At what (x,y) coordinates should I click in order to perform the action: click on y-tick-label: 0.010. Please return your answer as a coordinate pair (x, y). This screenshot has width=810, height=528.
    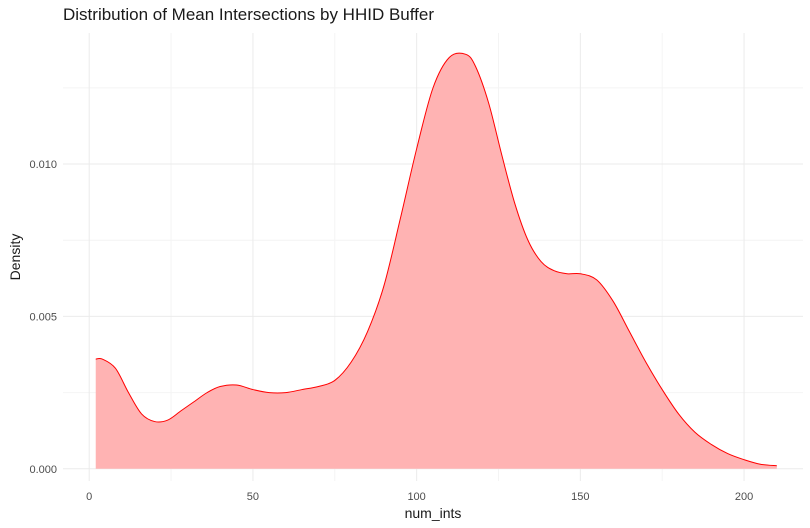
    Looking at the image, I should click on (43, 165).